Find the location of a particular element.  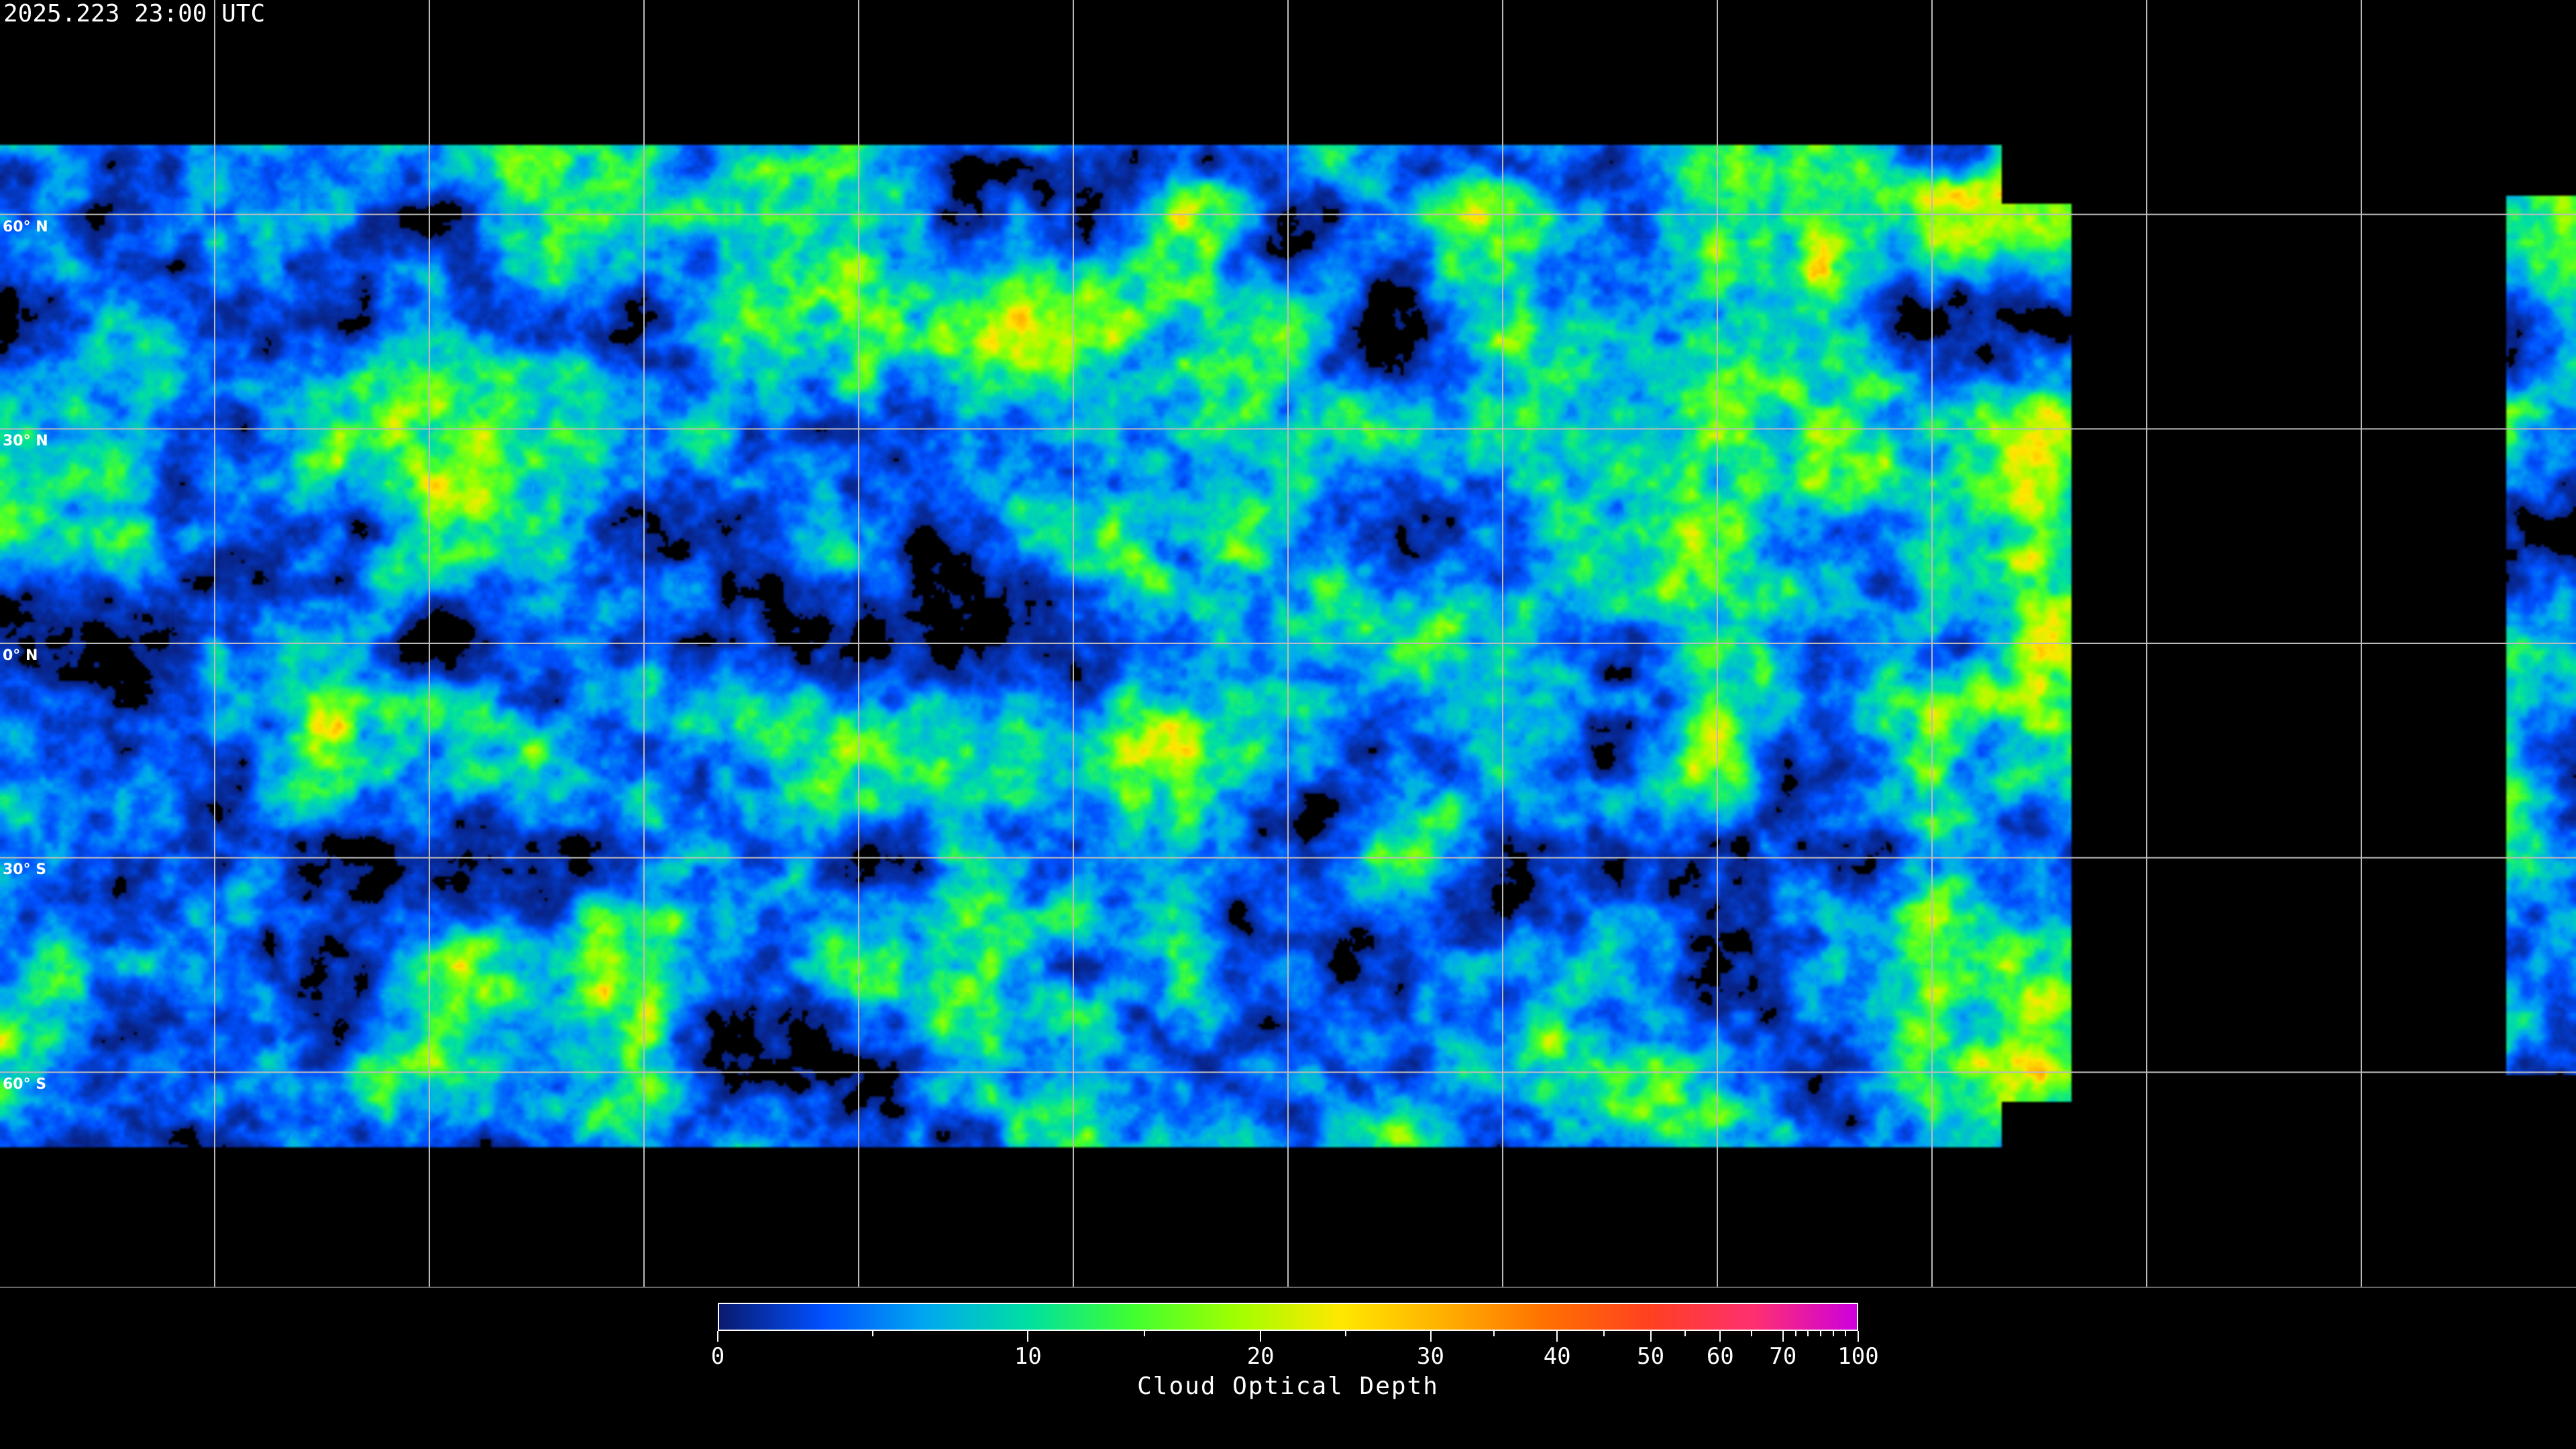

colorbar-tick-label: 0 is located at coordinates (717, 1356).